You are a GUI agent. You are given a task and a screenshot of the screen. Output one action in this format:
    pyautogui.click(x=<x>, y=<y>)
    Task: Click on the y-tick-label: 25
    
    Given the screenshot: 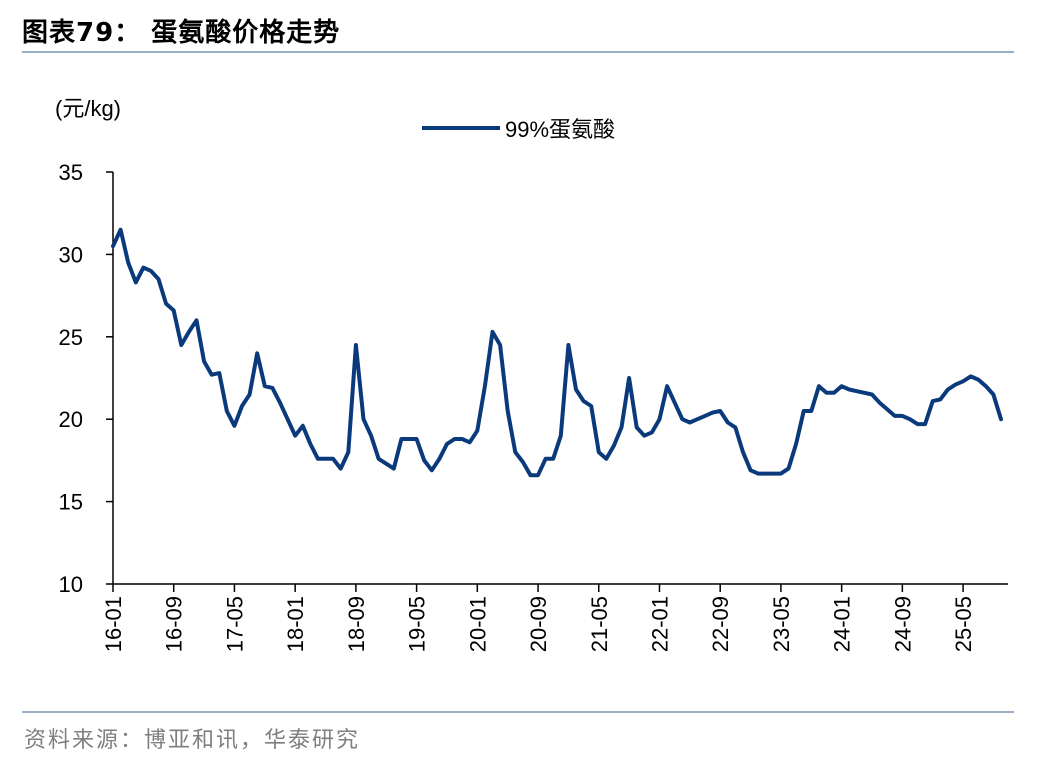 What is the action you would take?
    pyautogui.click(x=71, y=337)
    